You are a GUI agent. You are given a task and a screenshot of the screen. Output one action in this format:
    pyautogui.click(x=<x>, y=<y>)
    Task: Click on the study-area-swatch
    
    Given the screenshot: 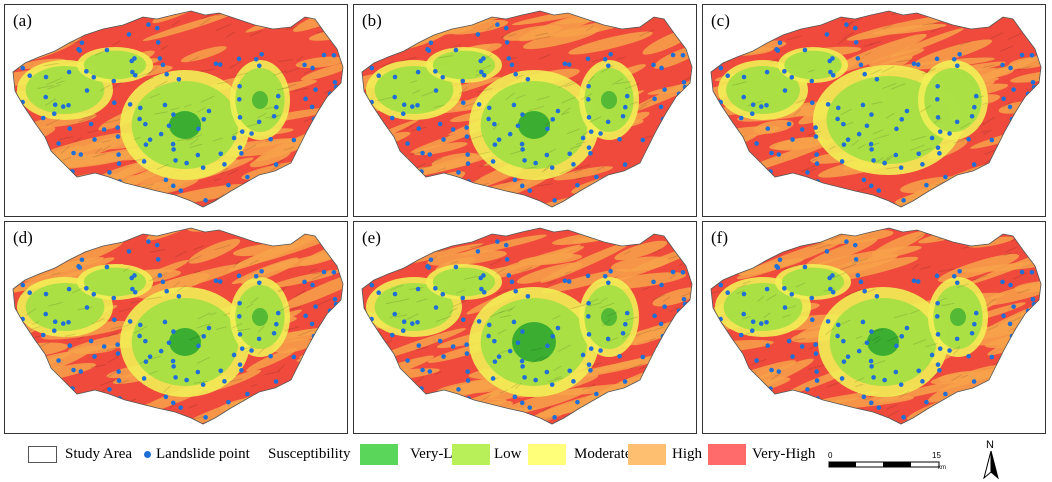 What is the action you would take?
    pyautogui.click(x=42, y=454)
    